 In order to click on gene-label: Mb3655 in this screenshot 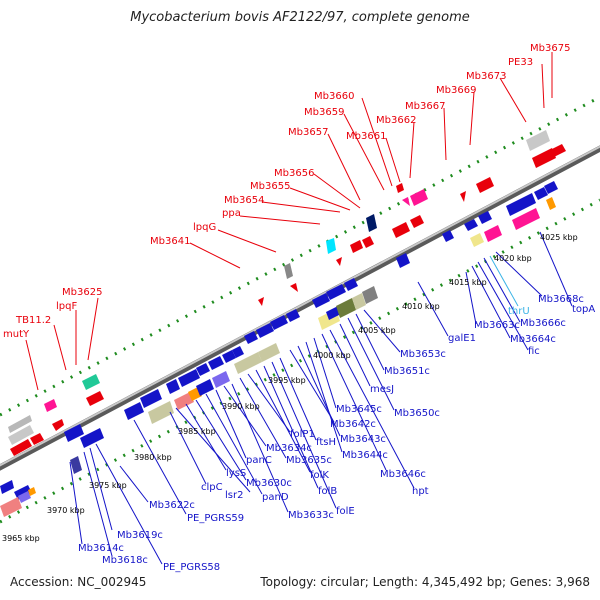, I will do `click(270, 186)`.